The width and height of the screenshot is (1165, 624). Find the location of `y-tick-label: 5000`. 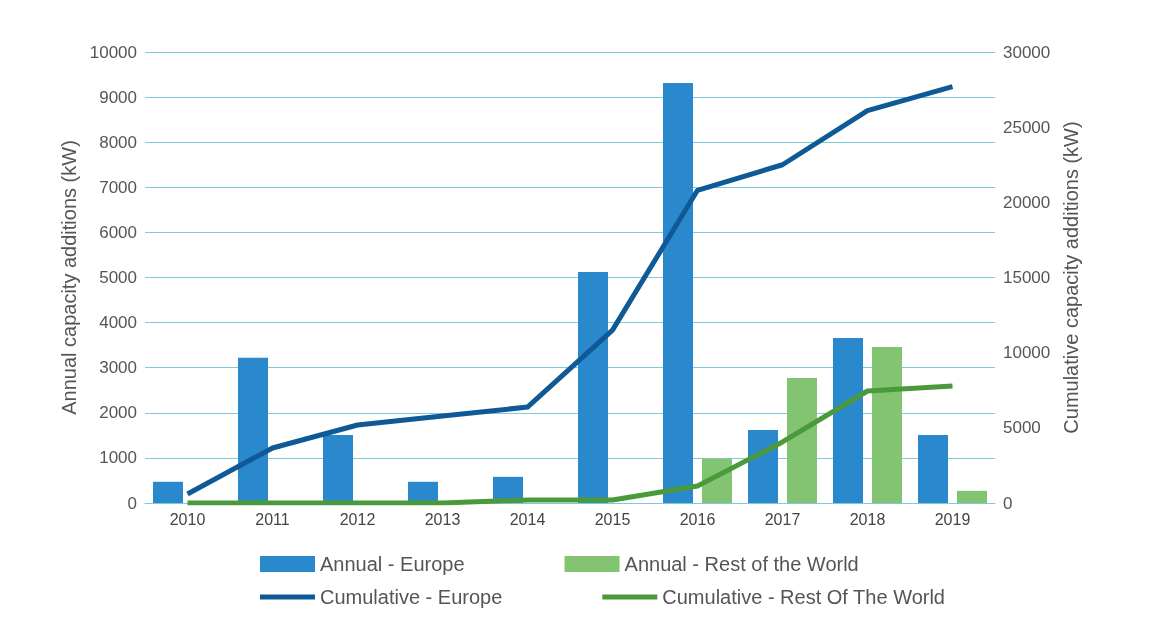

y-tick-label: 5000 is located at coordinates (118, 277).